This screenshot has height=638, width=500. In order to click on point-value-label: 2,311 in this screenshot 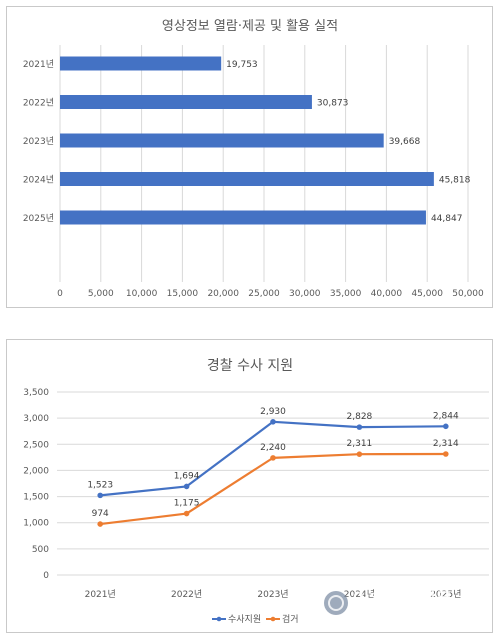, I will do `click(360, 444)`.